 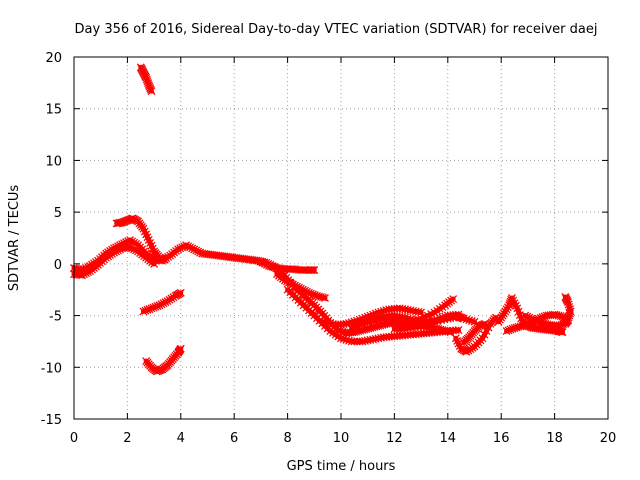 What do you see at coordinates (55, 317) in the screenshot?
I see `y-tick-label: -5` at bounding box center [55, 317].